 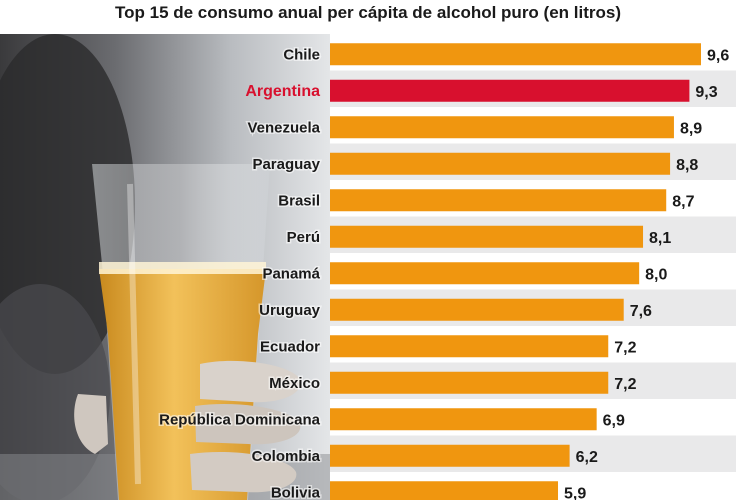 I want to click on category-label-7: Uruguay, so click(x=290, y=310).